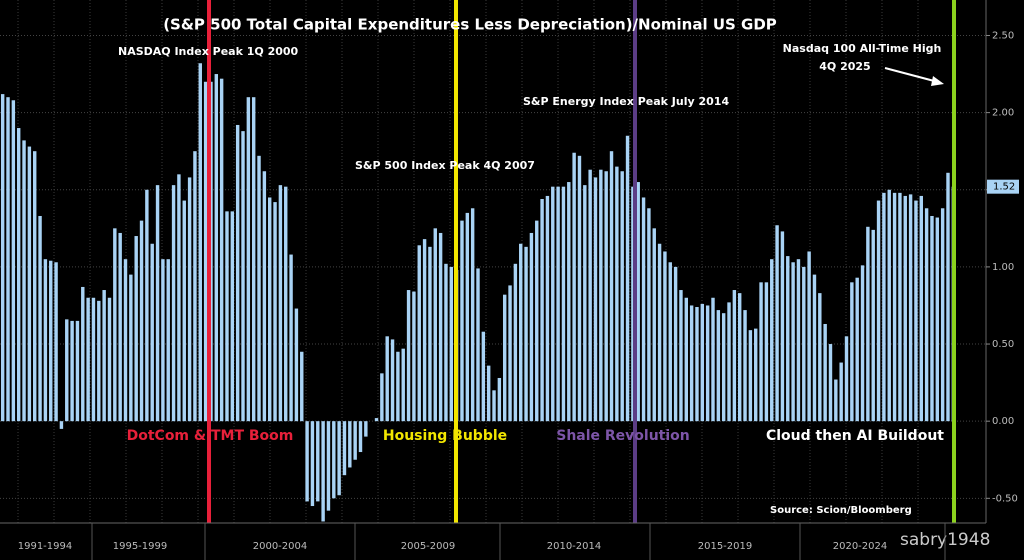  What do you see at coordinates (841, 510) in the screenshot?
I see `source: Source: Scion/Bloomberg` at bounding box center [841, 510].